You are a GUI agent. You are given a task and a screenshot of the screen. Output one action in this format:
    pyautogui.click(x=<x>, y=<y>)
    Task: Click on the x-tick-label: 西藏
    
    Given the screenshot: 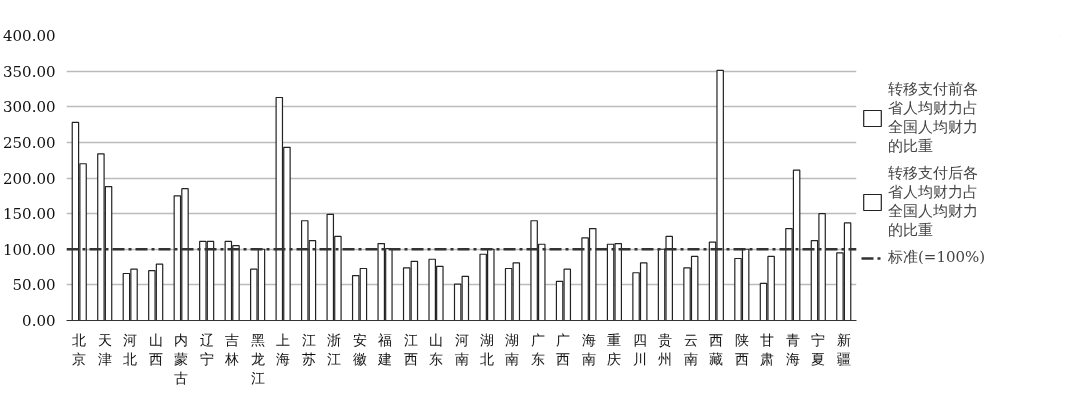 What is the action you would take?
    pyautogui.click(x=716, y=349)
    